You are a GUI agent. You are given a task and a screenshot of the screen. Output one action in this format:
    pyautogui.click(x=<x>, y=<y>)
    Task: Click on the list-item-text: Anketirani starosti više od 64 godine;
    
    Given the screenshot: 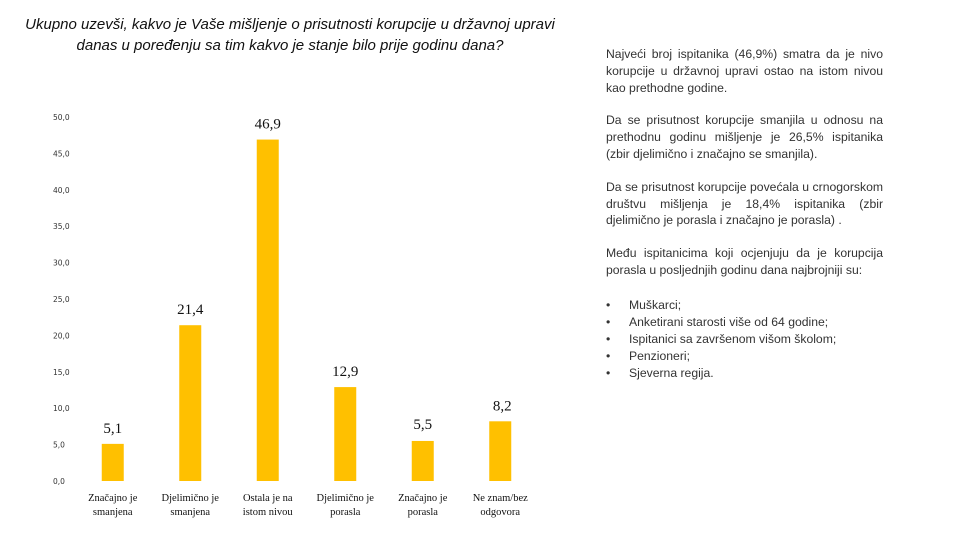 What is the action you would take?
    pyautogui.click(x=729, y=321)
    